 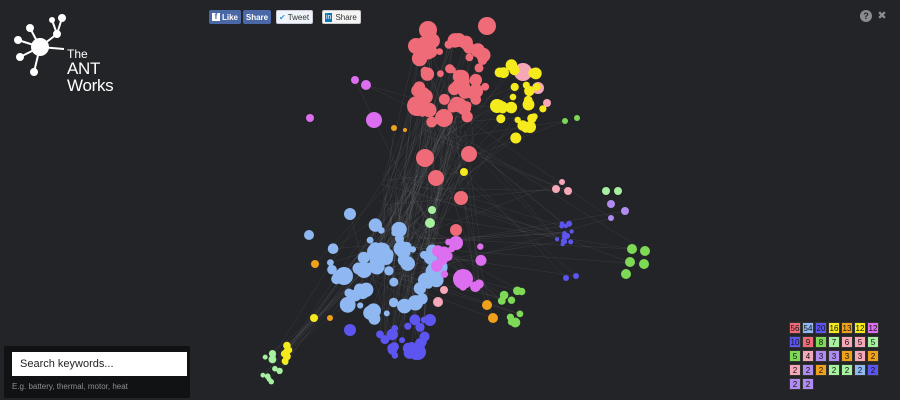 What do you see at coordinates (808, 342) in the screenshot?
I see `legend-cluster-swatch: 9` at bounding box center [808, 342].